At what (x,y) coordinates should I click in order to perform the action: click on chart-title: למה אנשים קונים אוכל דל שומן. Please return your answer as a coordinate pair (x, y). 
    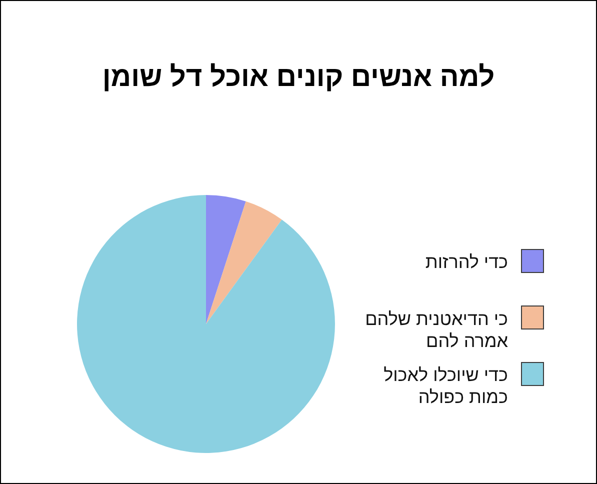
    Looking at the image, I should click on (298, 77).